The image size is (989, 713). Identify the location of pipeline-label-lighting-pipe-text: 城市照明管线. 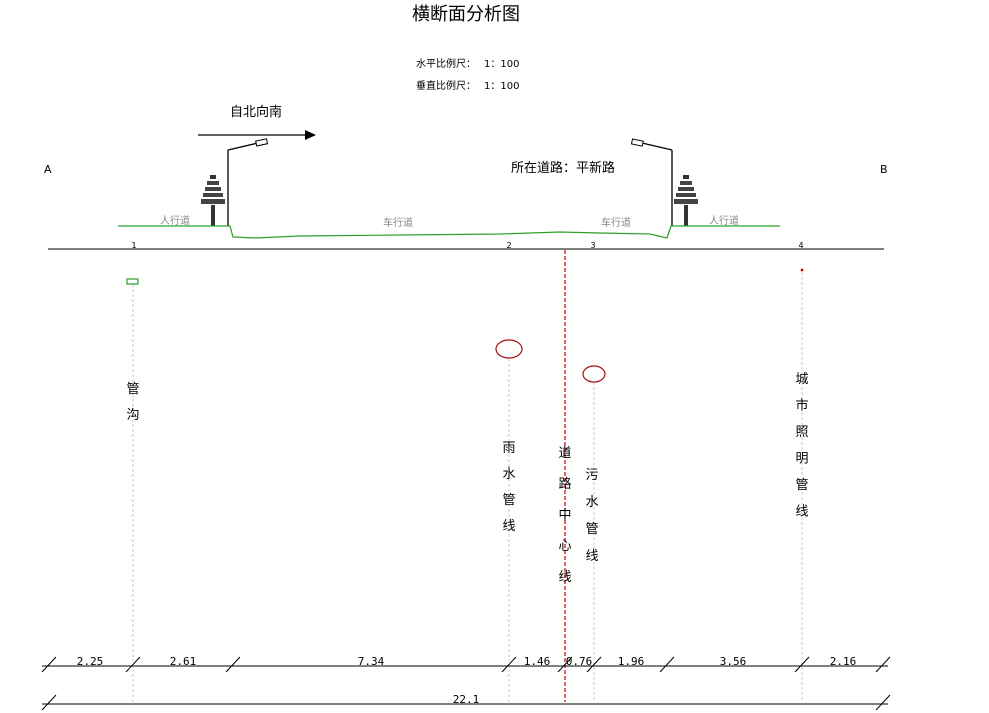
(801, 446).